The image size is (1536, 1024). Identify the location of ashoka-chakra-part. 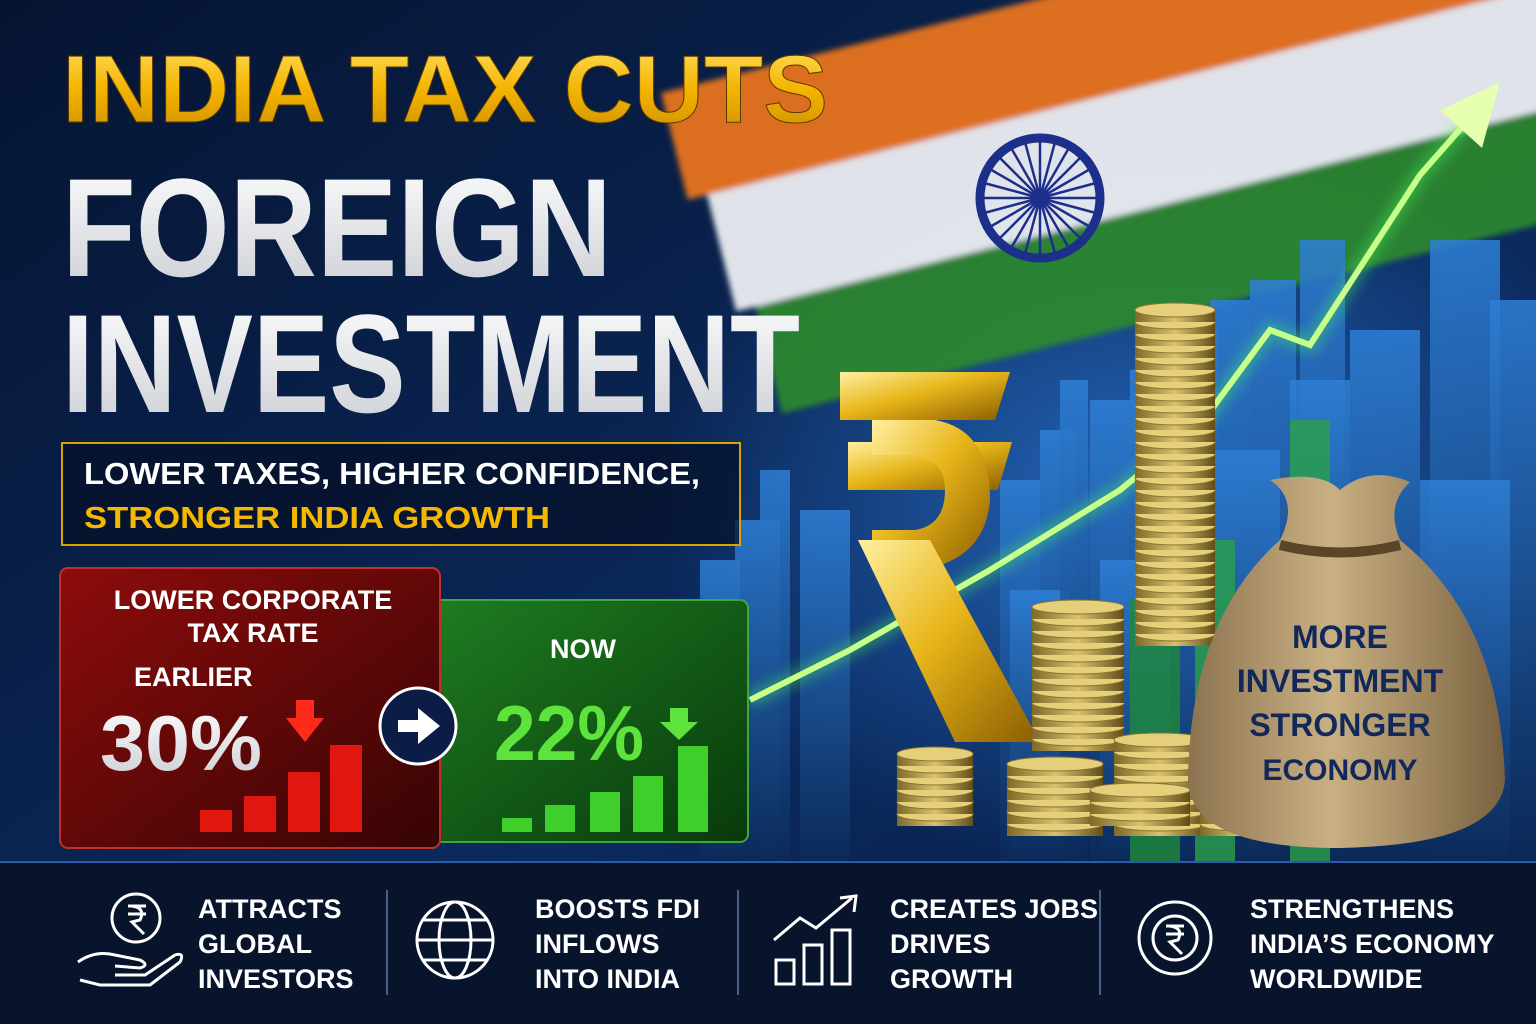
(1040, 198).